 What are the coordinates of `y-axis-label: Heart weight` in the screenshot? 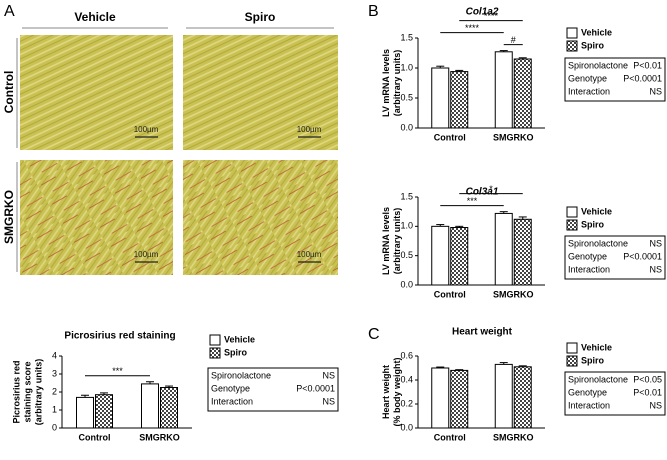 It's located at (386, 392).